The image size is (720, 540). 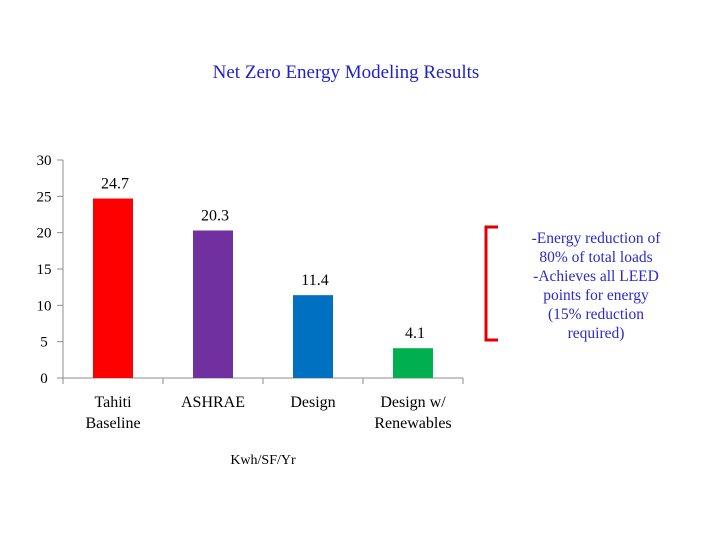 I want to click on y-tick-label: 10, so click(x=44, y=306).